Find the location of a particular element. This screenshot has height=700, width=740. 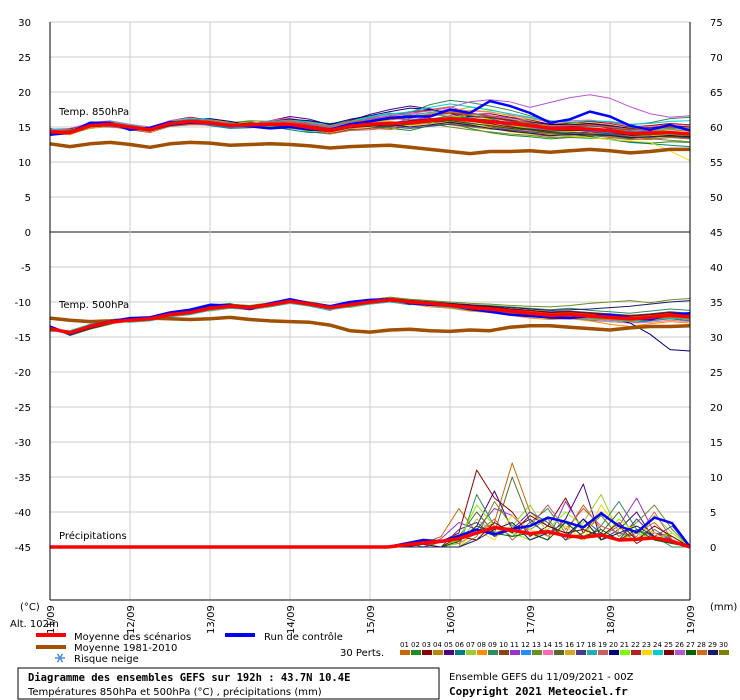

x-tick-label: 15/09 is located at coordinates (371, 619).